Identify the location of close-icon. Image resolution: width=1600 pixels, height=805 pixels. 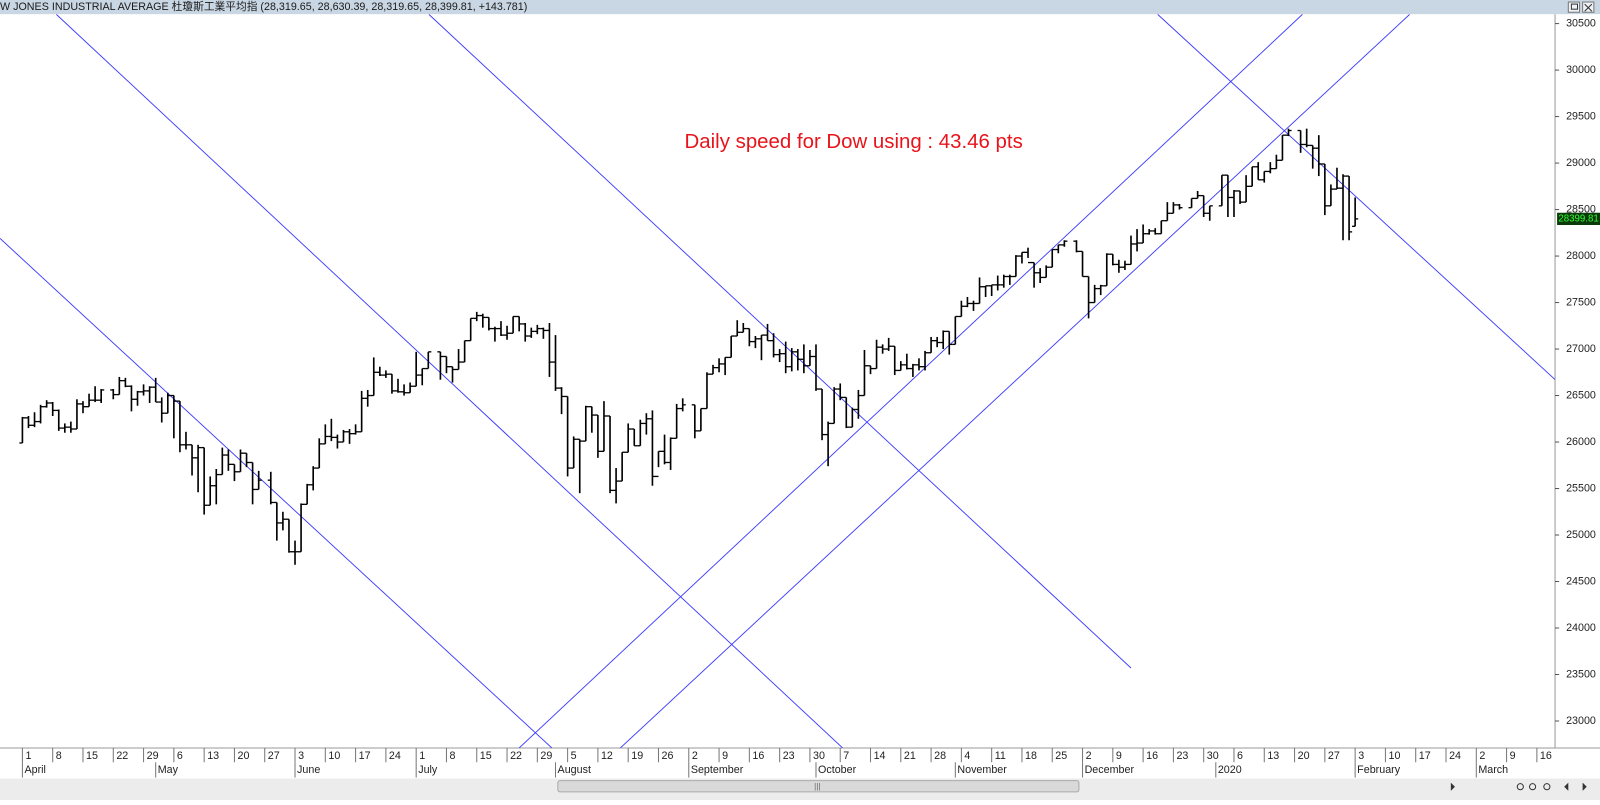
(1588, 7).